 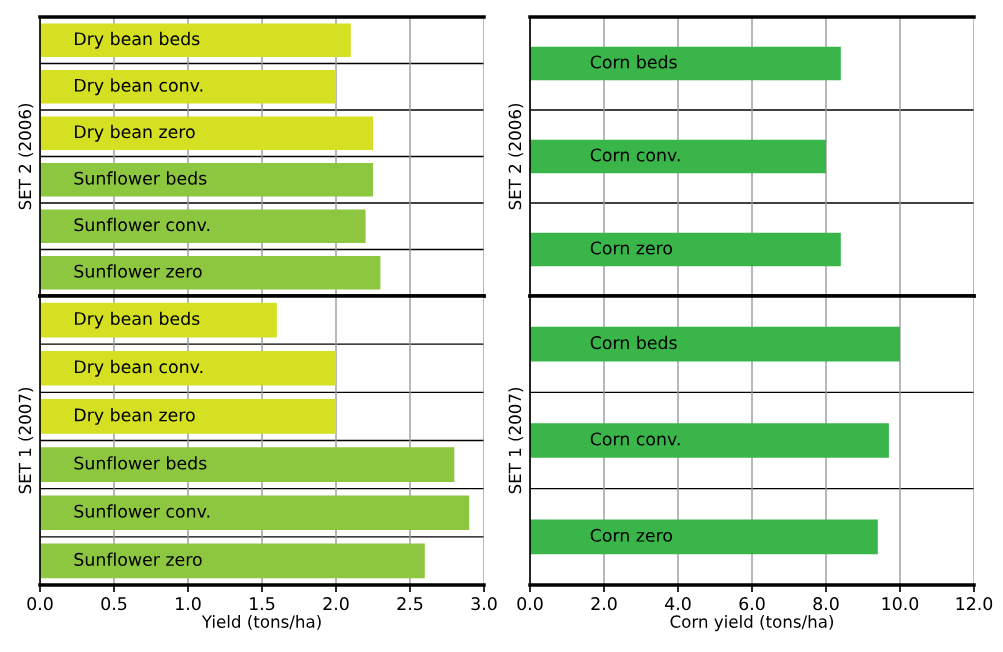 I want to click on x-tick-label: 10.0, so click(x=900, y=604).